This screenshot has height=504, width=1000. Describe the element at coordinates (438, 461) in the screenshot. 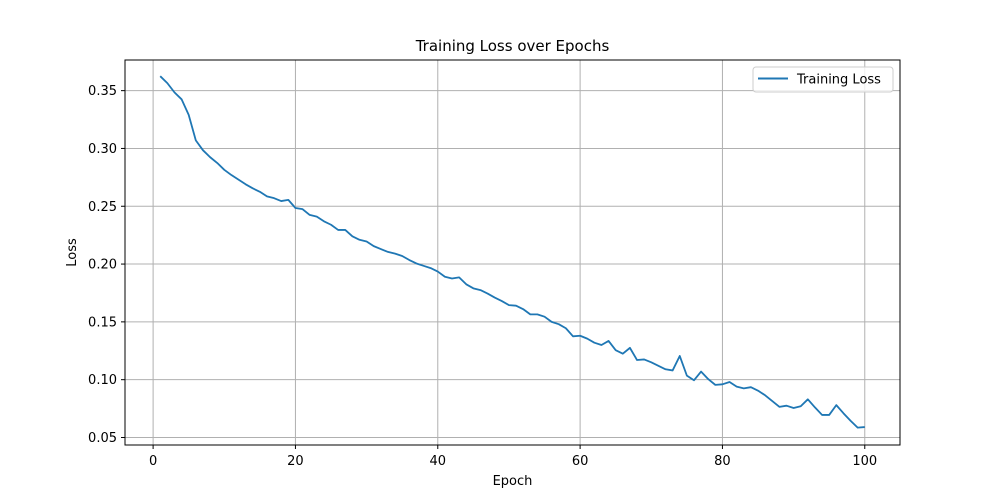

I see `x-tick-label: 40` at that location.